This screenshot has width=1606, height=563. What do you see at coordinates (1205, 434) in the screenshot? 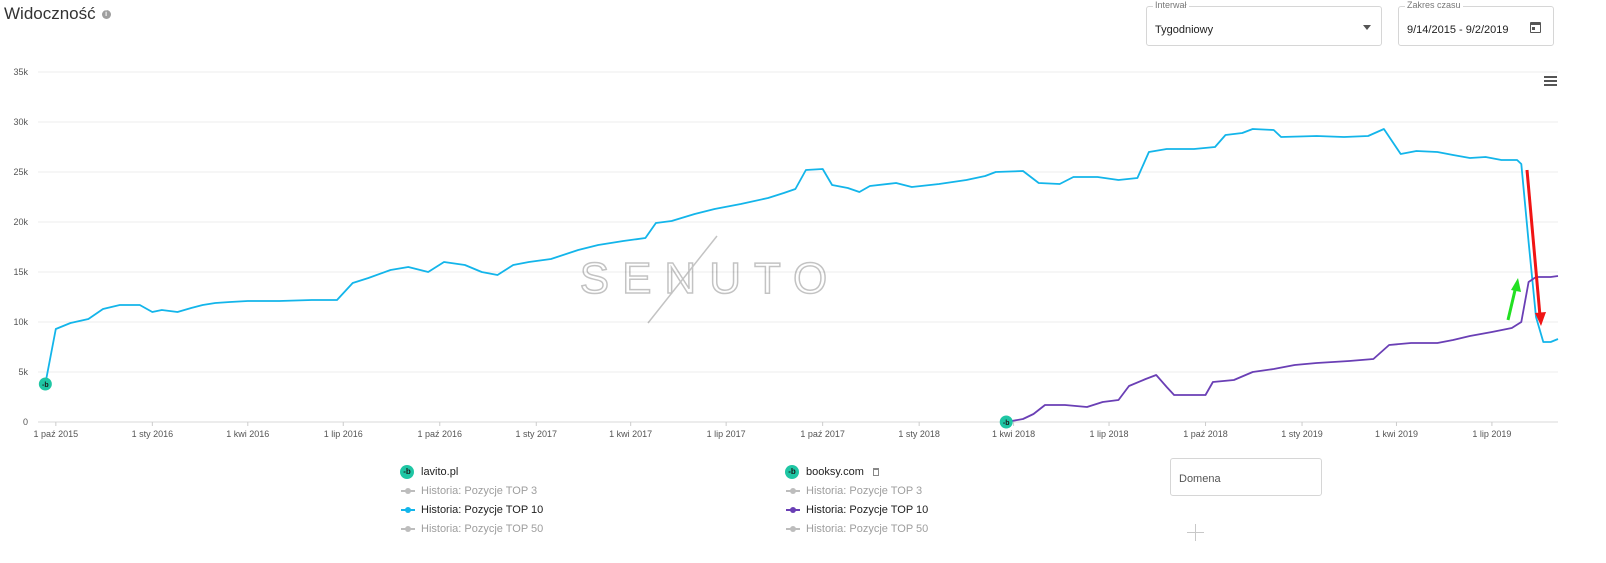
I see `x-tick-label: 1 paź 2018` at bounding box center [1205, 434].